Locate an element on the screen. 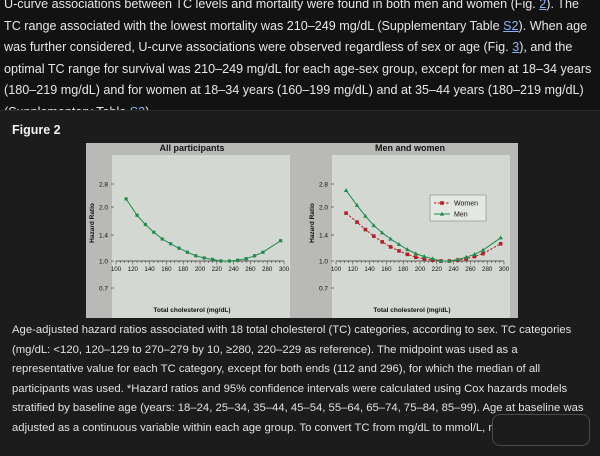  figure-title: Figure 2 is located at coordinates (36, 130).